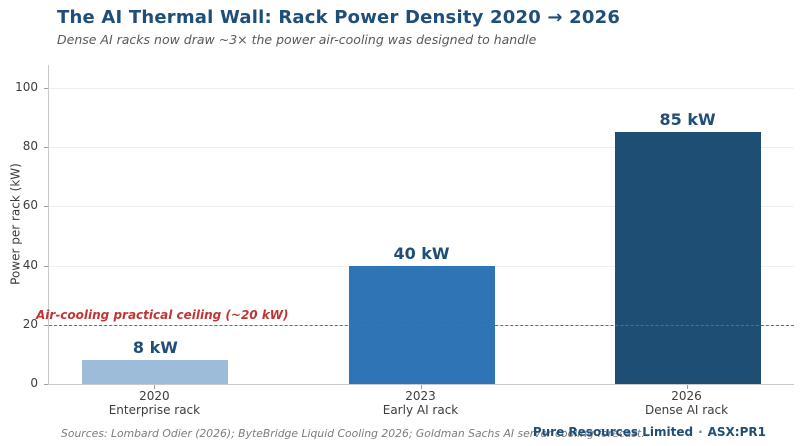  Describe the element at coordinates (154, 396) in the screenshot. I see `xlabel-year: 2020` at that location.